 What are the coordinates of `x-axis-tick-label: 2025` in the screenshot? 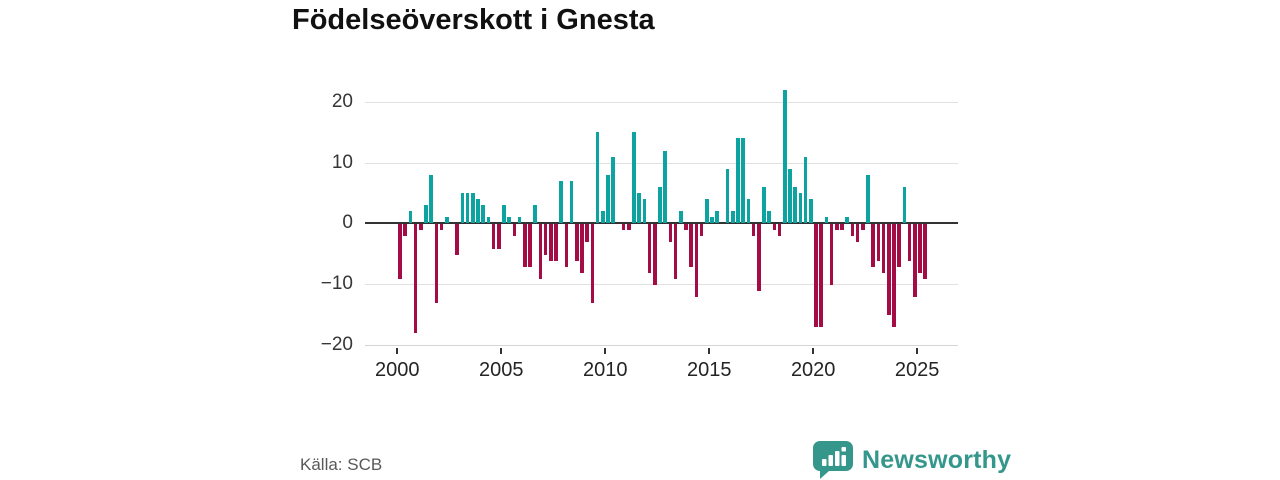 It's located at (917, 369).